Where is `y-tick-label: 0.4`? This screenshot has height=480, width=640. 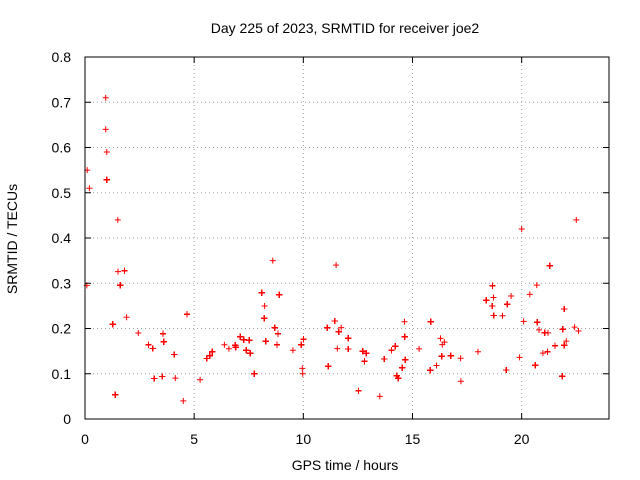
y-tick-label: 0.4 is located at coordinates (62, 238).